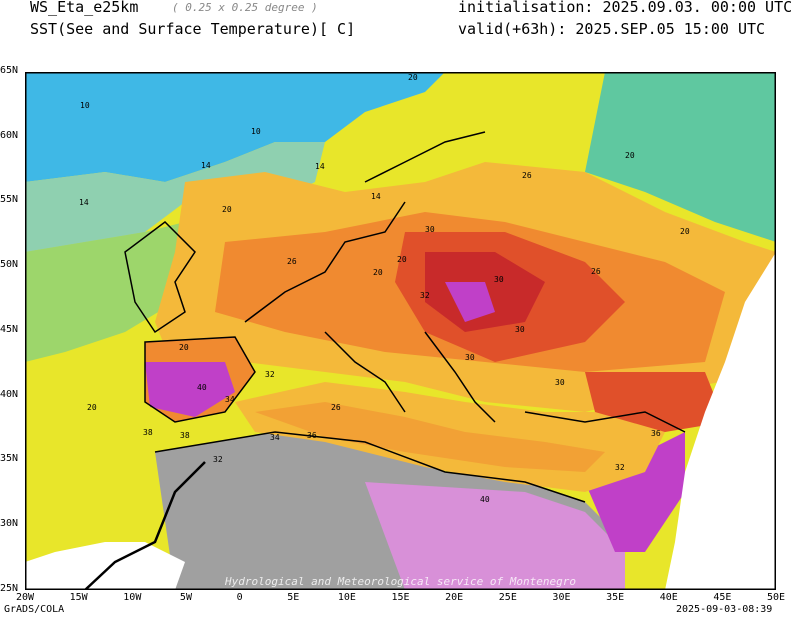 The image size is (800, 618). What do you see at coordinates (724, 609) in the screenshot?
I see `footer-timestamp: 2025-09-03-08:39` at bounding box center [724, 609].